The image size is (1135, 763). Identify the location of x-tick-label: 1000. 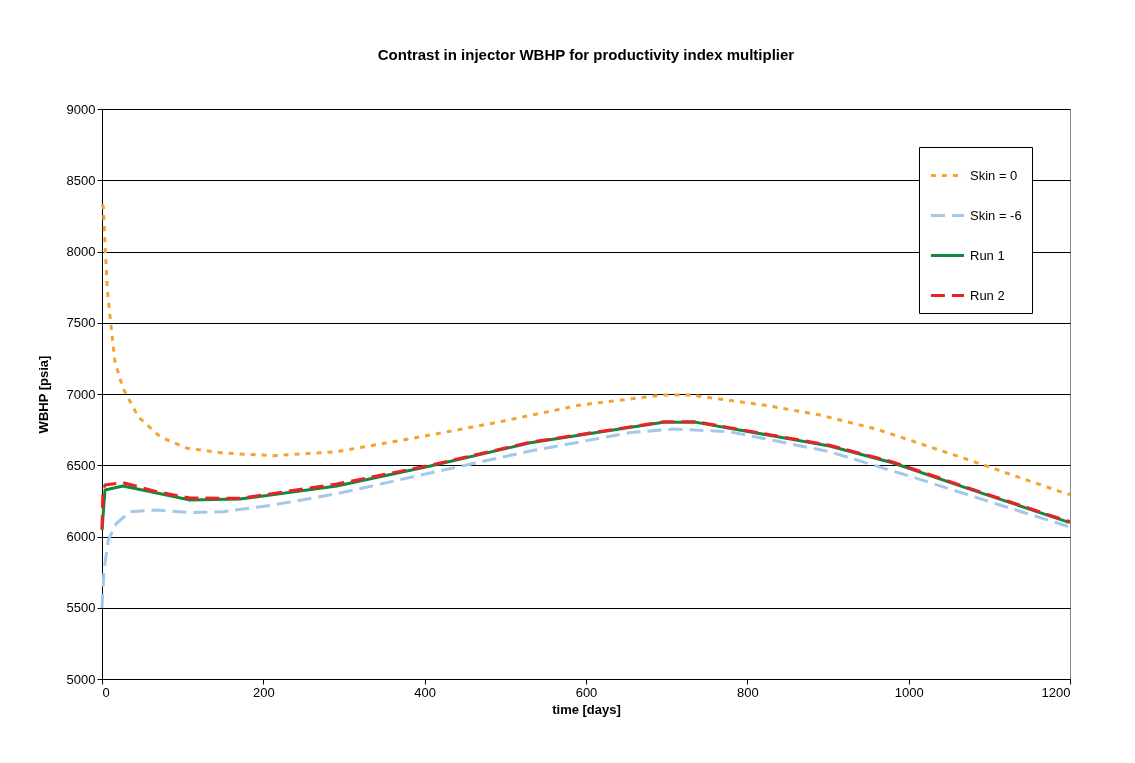
(909, 692).